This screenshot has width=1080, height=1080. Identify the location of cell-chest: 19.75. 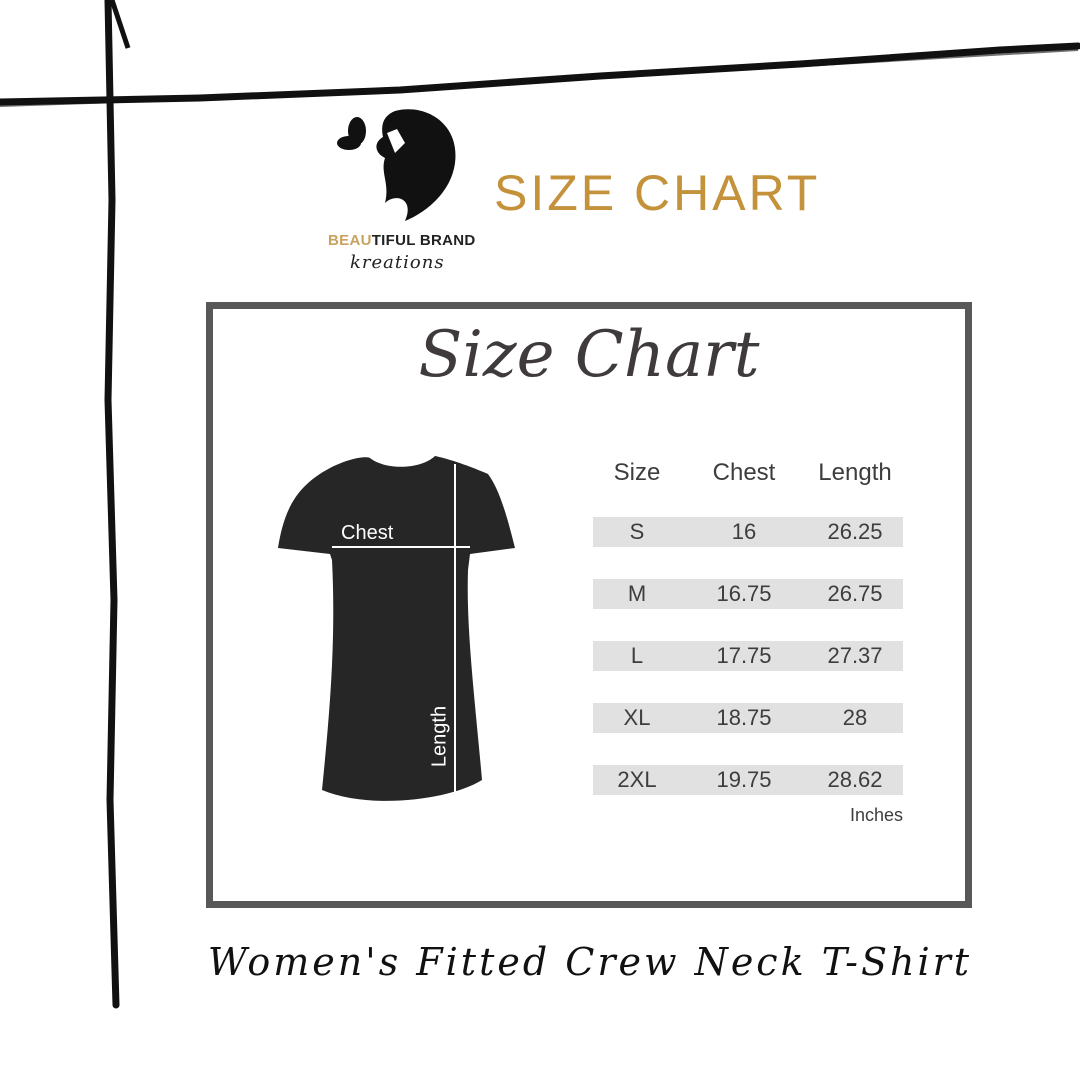
(744, 779).